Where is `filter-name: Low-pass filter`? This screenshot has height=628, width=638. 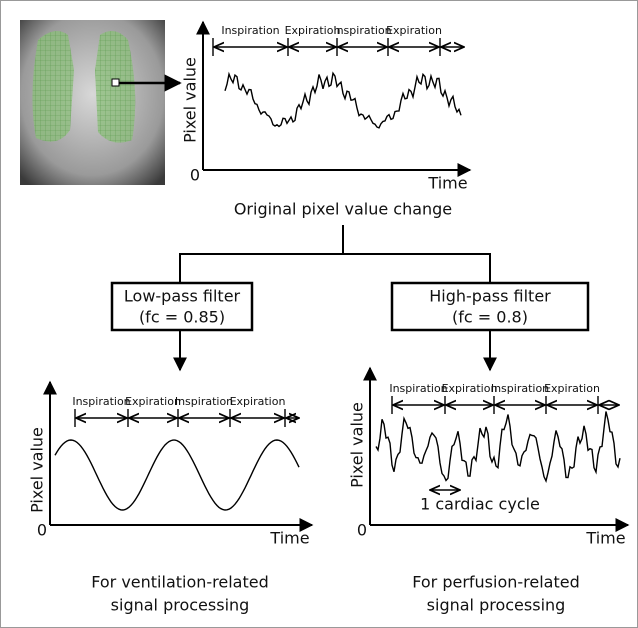 filter-name: Low-pass filter is located at coordinates (182, 296).